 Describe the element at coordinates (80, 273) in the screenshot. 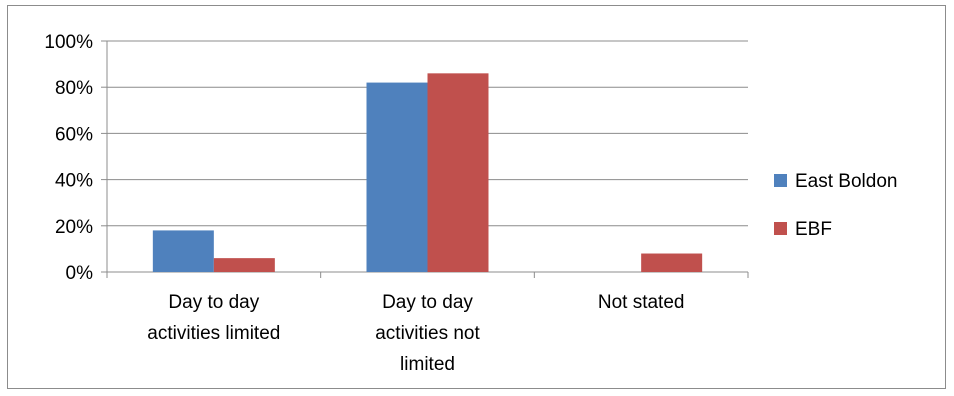

I see `y-tick-label: 0%` at that location.